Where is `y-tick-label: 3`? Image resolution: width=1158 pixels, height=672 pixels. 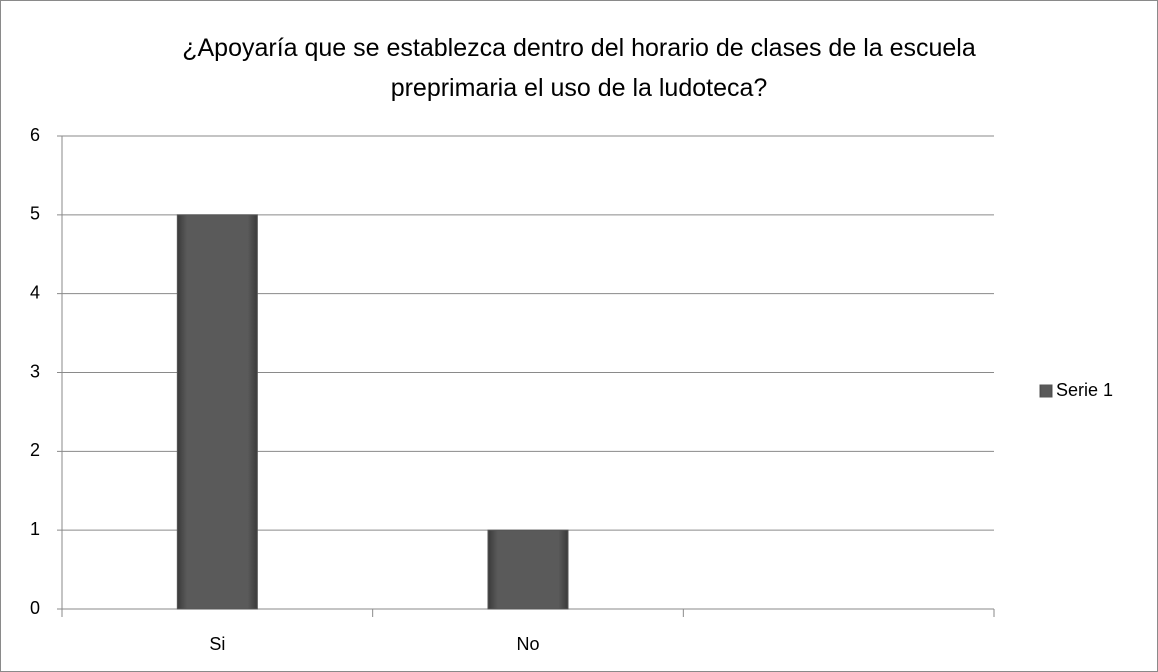
y-tick-label: 3 is located at coordinates (35, 371).